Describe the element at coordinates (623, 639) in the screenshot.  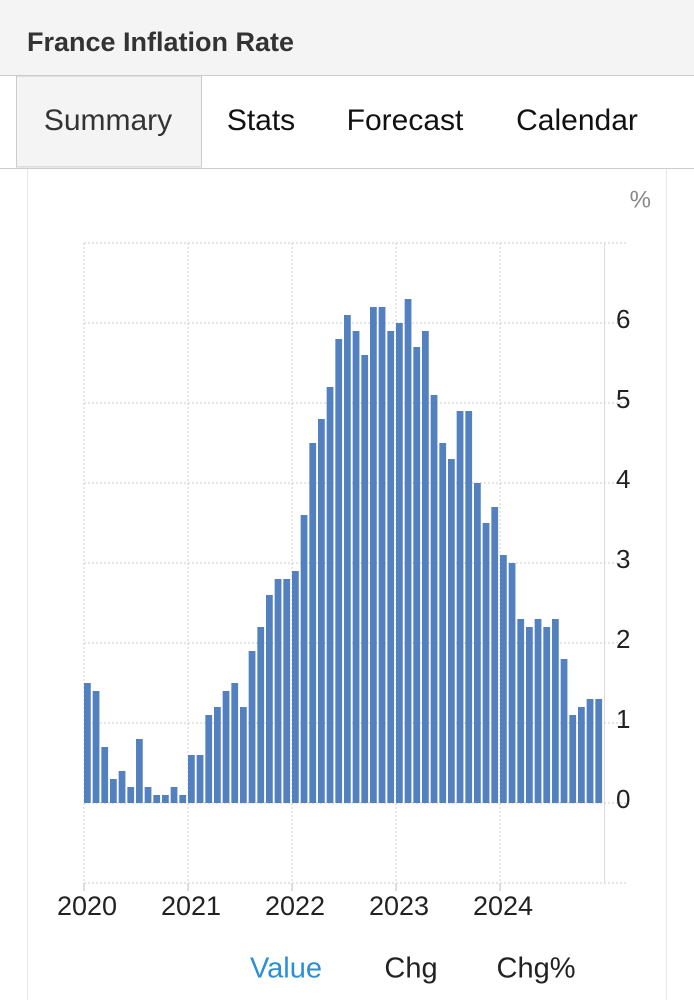
I see `y-tick-label: 2` at that location.